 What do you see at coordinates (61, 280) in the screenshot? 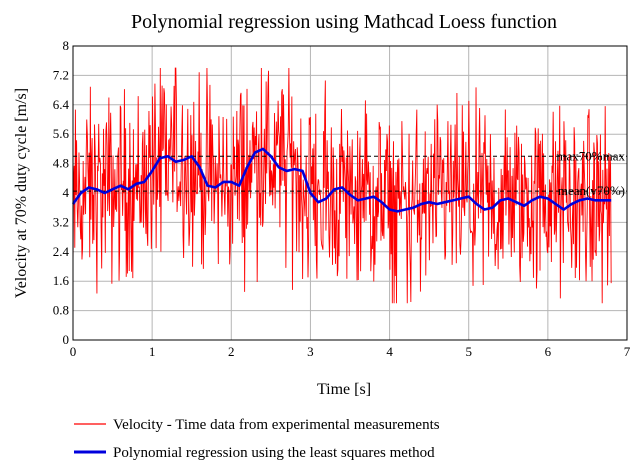
I see `y-tick-label: 1.6` at bounding box center [61, 280].